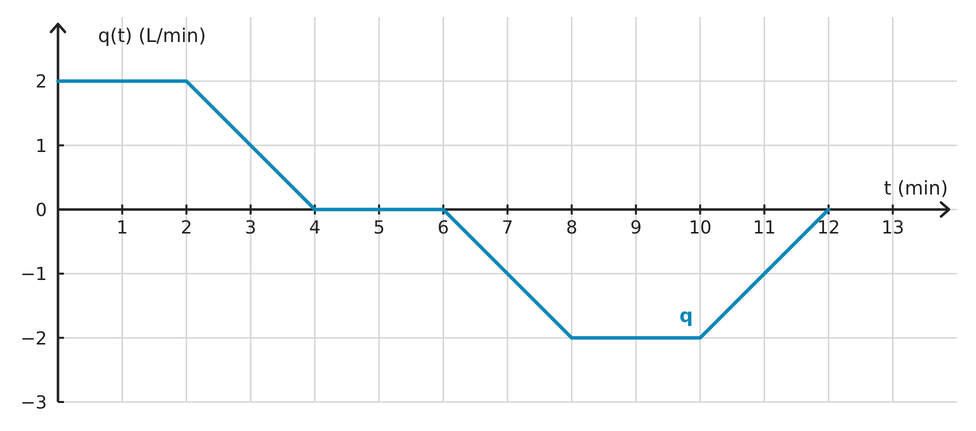 This screenshot has height=431, width=976. Describe the element at coordinates (152, 36) in the screenshot. I see `y-axis-title: q(t) (L/min)` at that location.